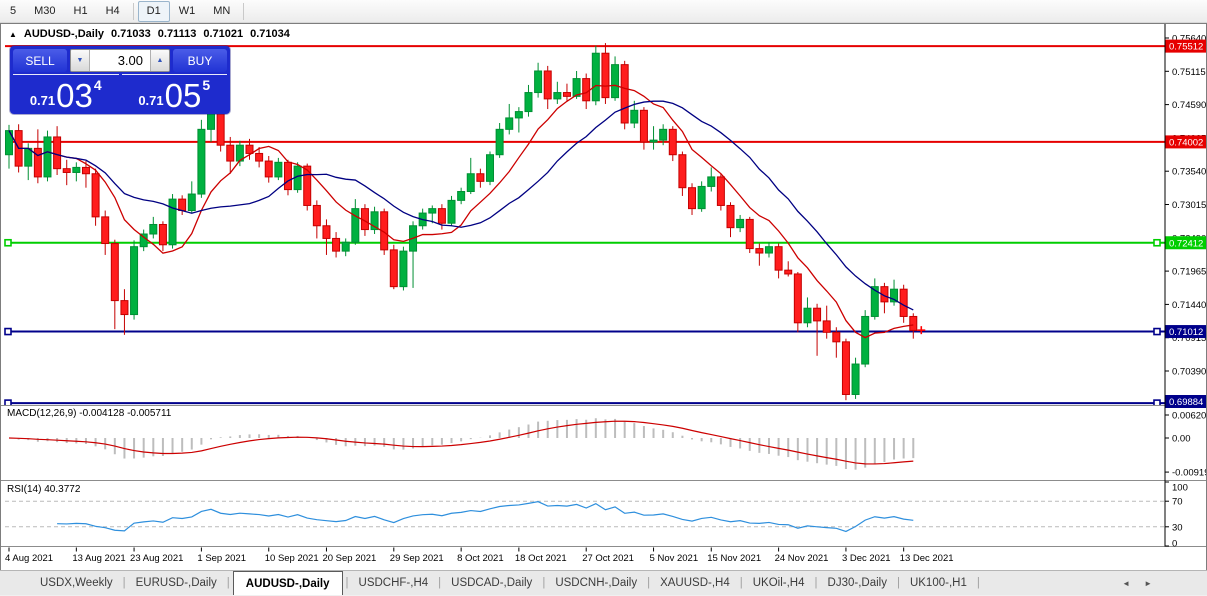 This screenshot has width=1207, height=596. Describe the element at coordinates (1186, 402) in the screenshot. I see `price-badge-label: 0.69884` at that location.